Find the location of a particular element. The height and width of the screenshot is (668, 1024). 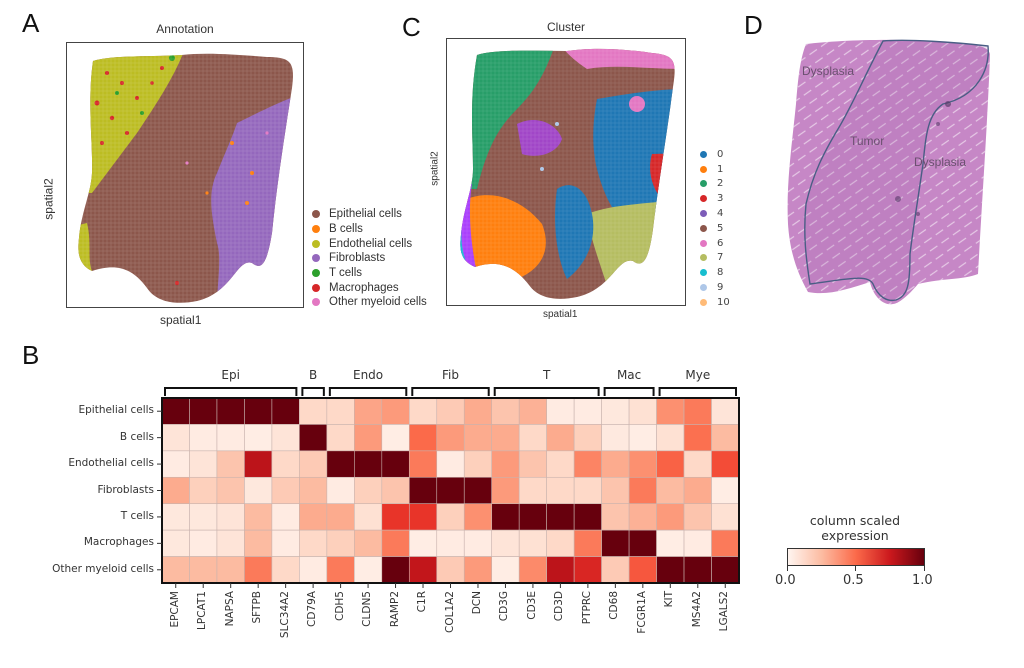

column-label: CD79A is located at coordinates (312, 609).